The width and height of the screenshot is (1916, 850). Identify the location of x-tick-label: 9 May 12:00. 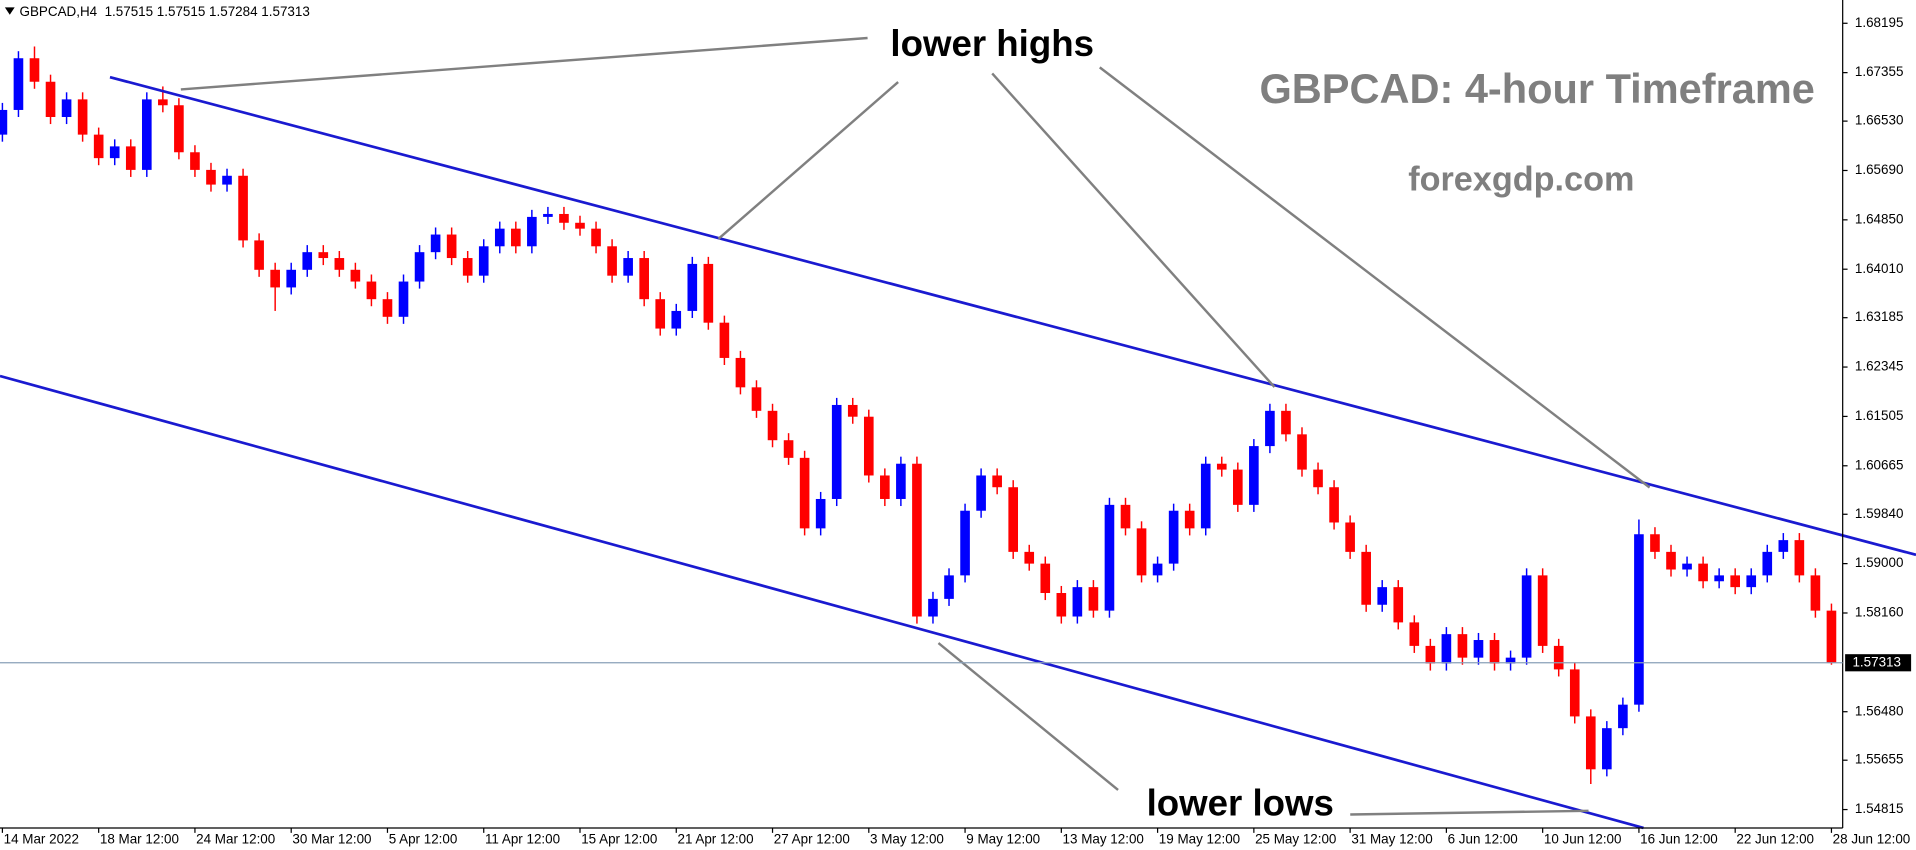
(1003, 839).